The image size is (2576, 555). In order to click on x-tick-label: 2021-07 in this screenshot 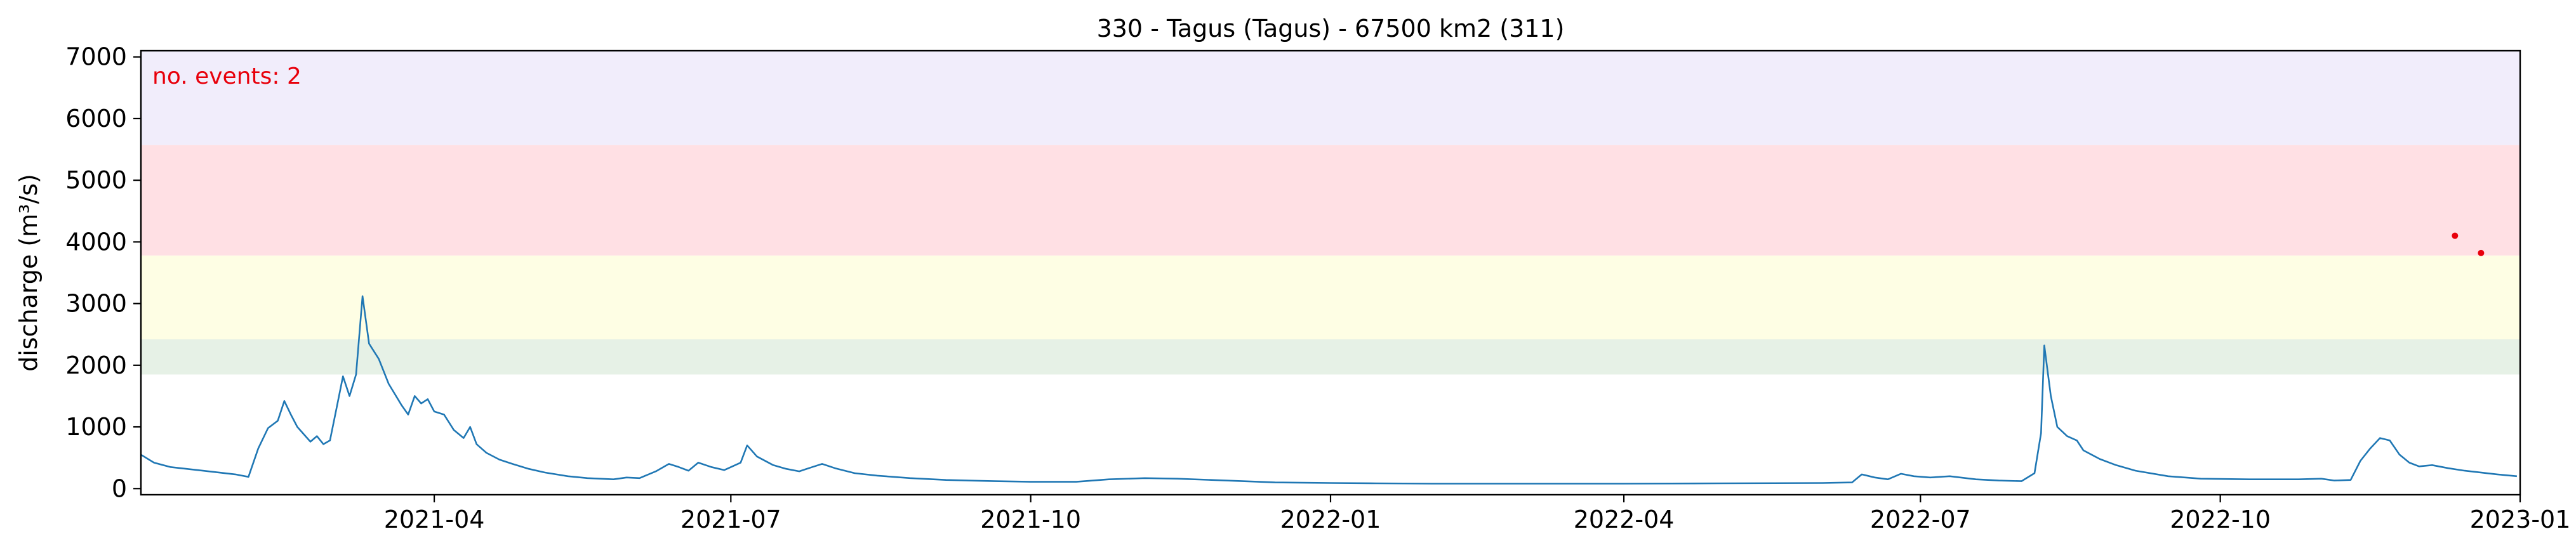, I will do `click(731, 519)`.